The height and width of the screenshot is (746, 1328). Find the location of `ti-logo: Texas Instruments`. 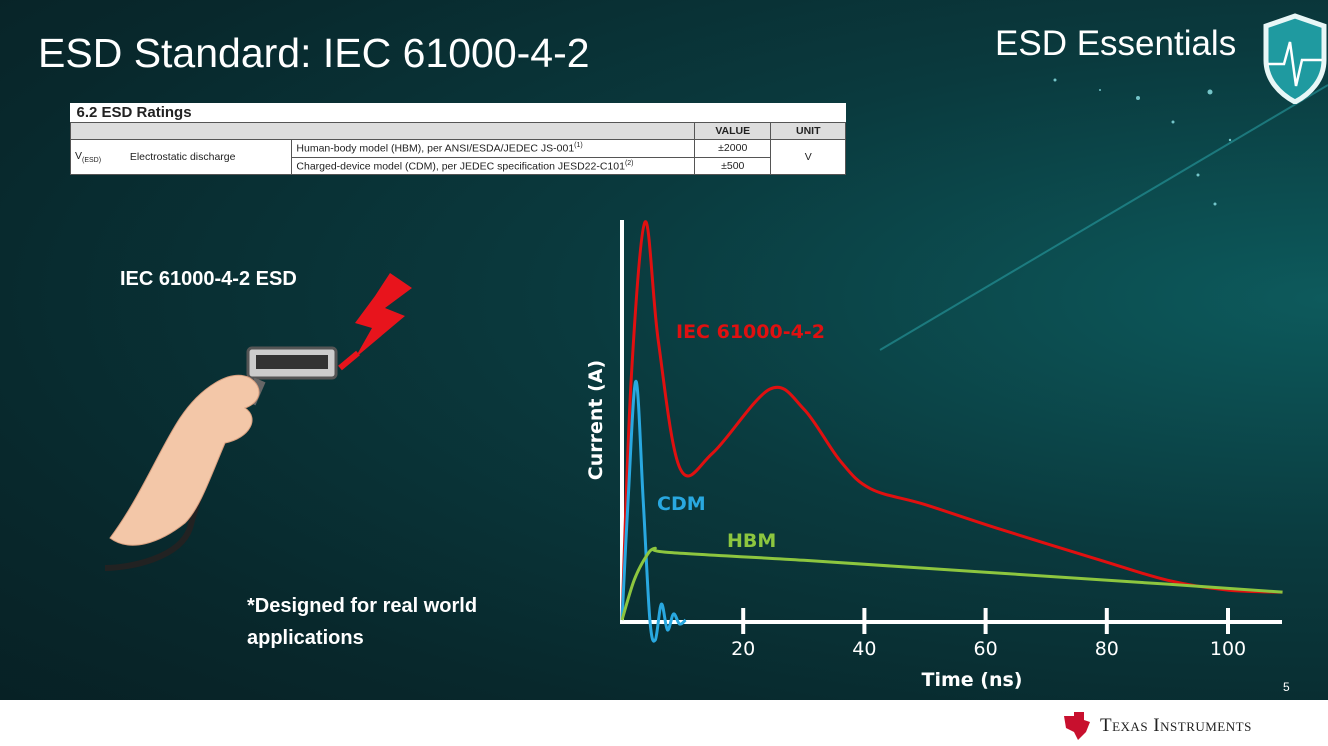

ti-logo: Texas Instruments is located at coordinates (1157, 726).